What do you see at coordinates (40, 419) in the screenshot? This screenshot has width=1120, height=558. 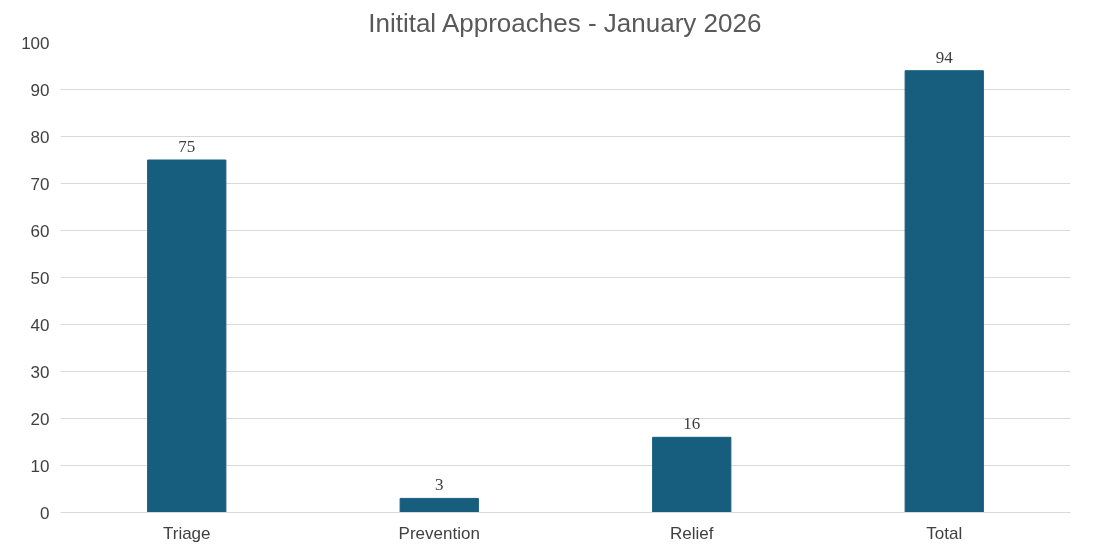 I see `y-tick-label: 20` at bounding box center [40, 419].